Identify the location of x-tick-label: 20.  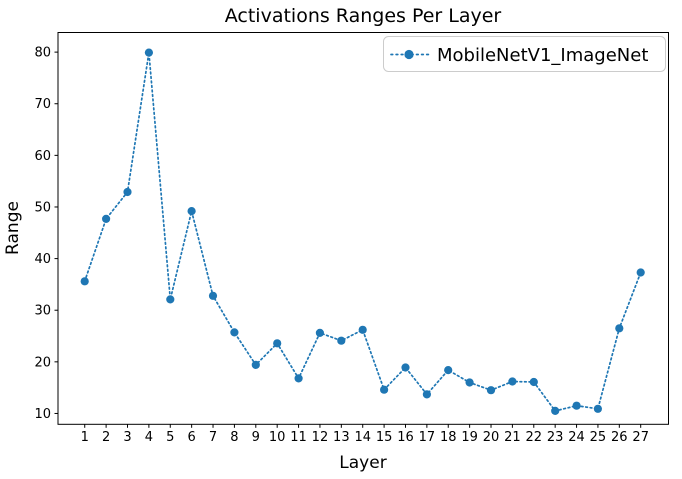
(491, 437).